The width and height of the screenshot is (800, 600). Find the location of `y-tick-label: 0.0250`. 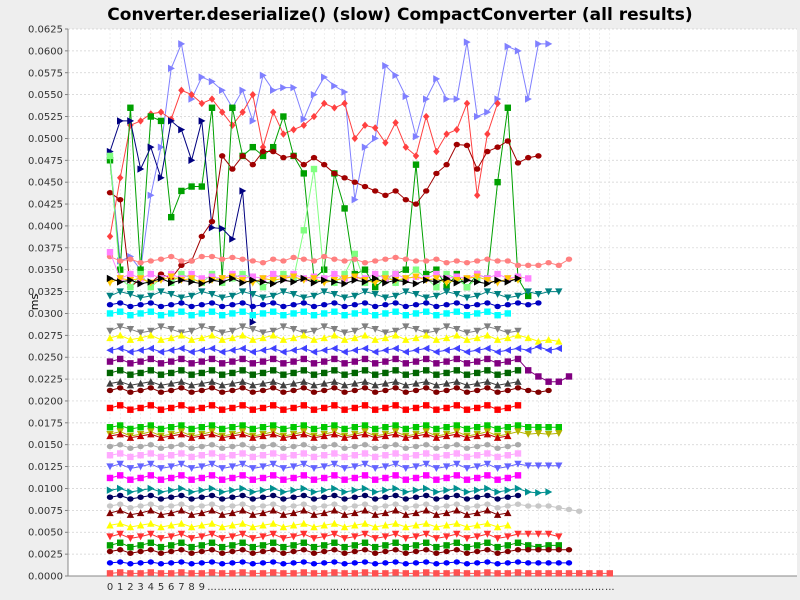

y-tick-label: 0.0250 is located at coordinates (45, 358).